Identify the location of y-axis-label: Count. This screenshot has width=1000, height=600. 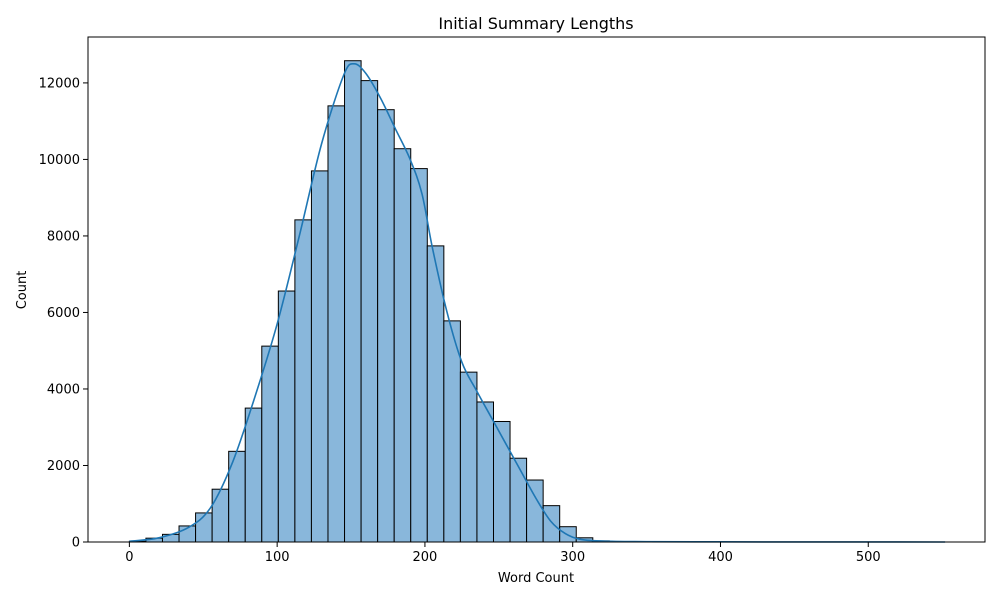
(22, 290).